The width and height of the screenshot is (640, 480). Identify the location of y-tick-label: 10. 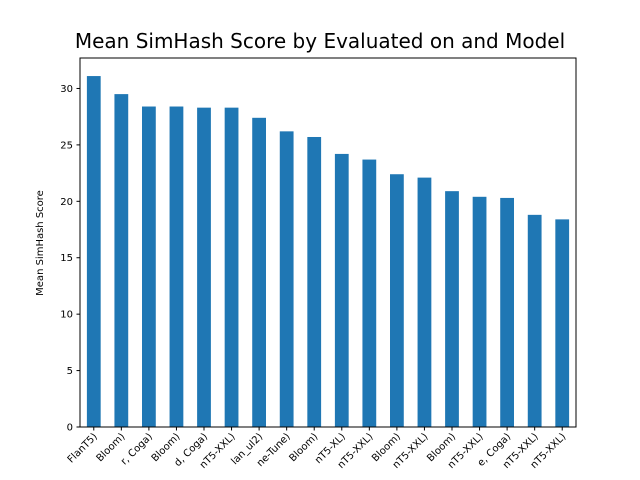
(66, 315).